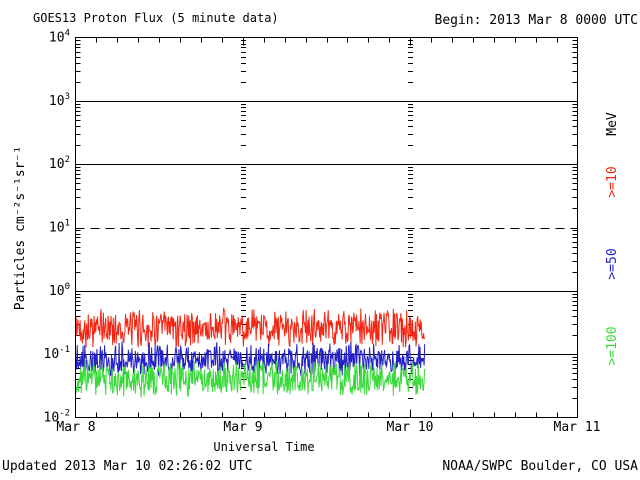 The width and height of the screenshot is (640, 480). Describe the element at coordinates (76, 427) in the screenshot. I see `x-tick-mar8: Mar 8` at that location.